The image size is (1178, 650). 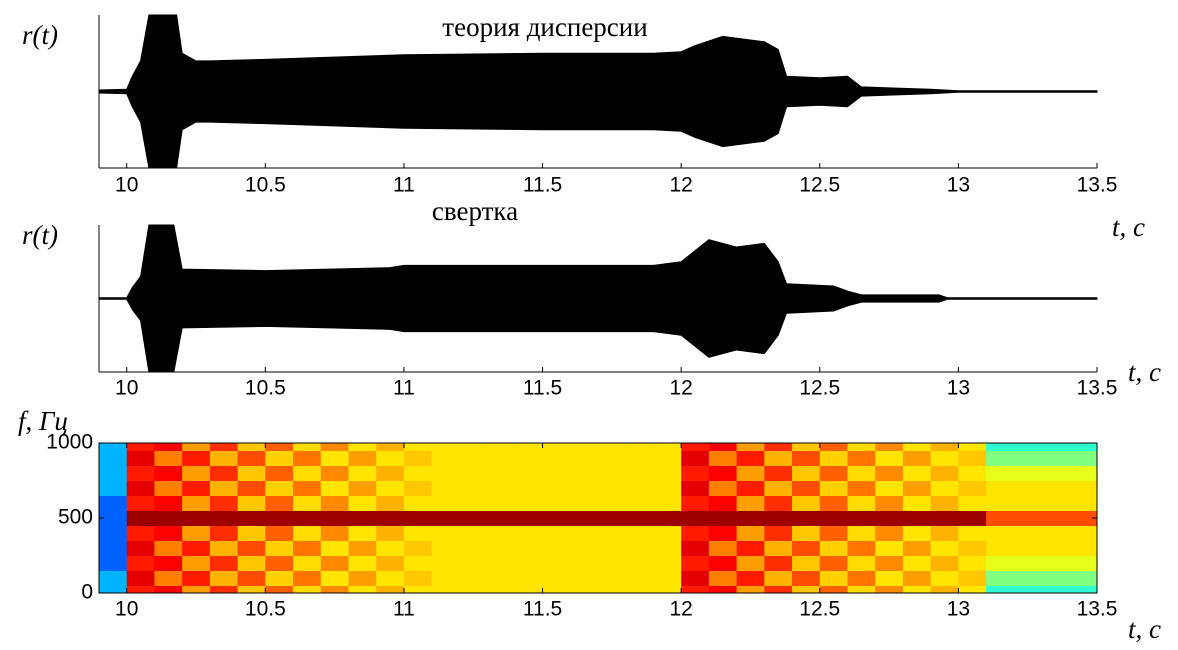 What do you see at coordinates (542, 185) in the screenshot?
I see `x-tick-label: 11.5` at bounding box center [542, 185].